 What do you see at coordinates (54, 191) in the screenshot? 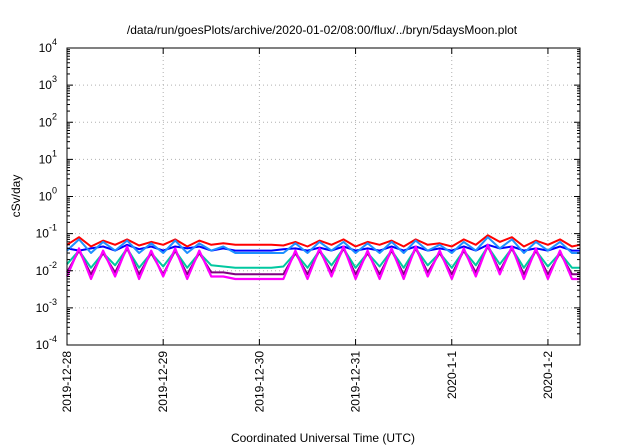
I see `y-tick-exponent: 0` at bounding box center [54, 191].